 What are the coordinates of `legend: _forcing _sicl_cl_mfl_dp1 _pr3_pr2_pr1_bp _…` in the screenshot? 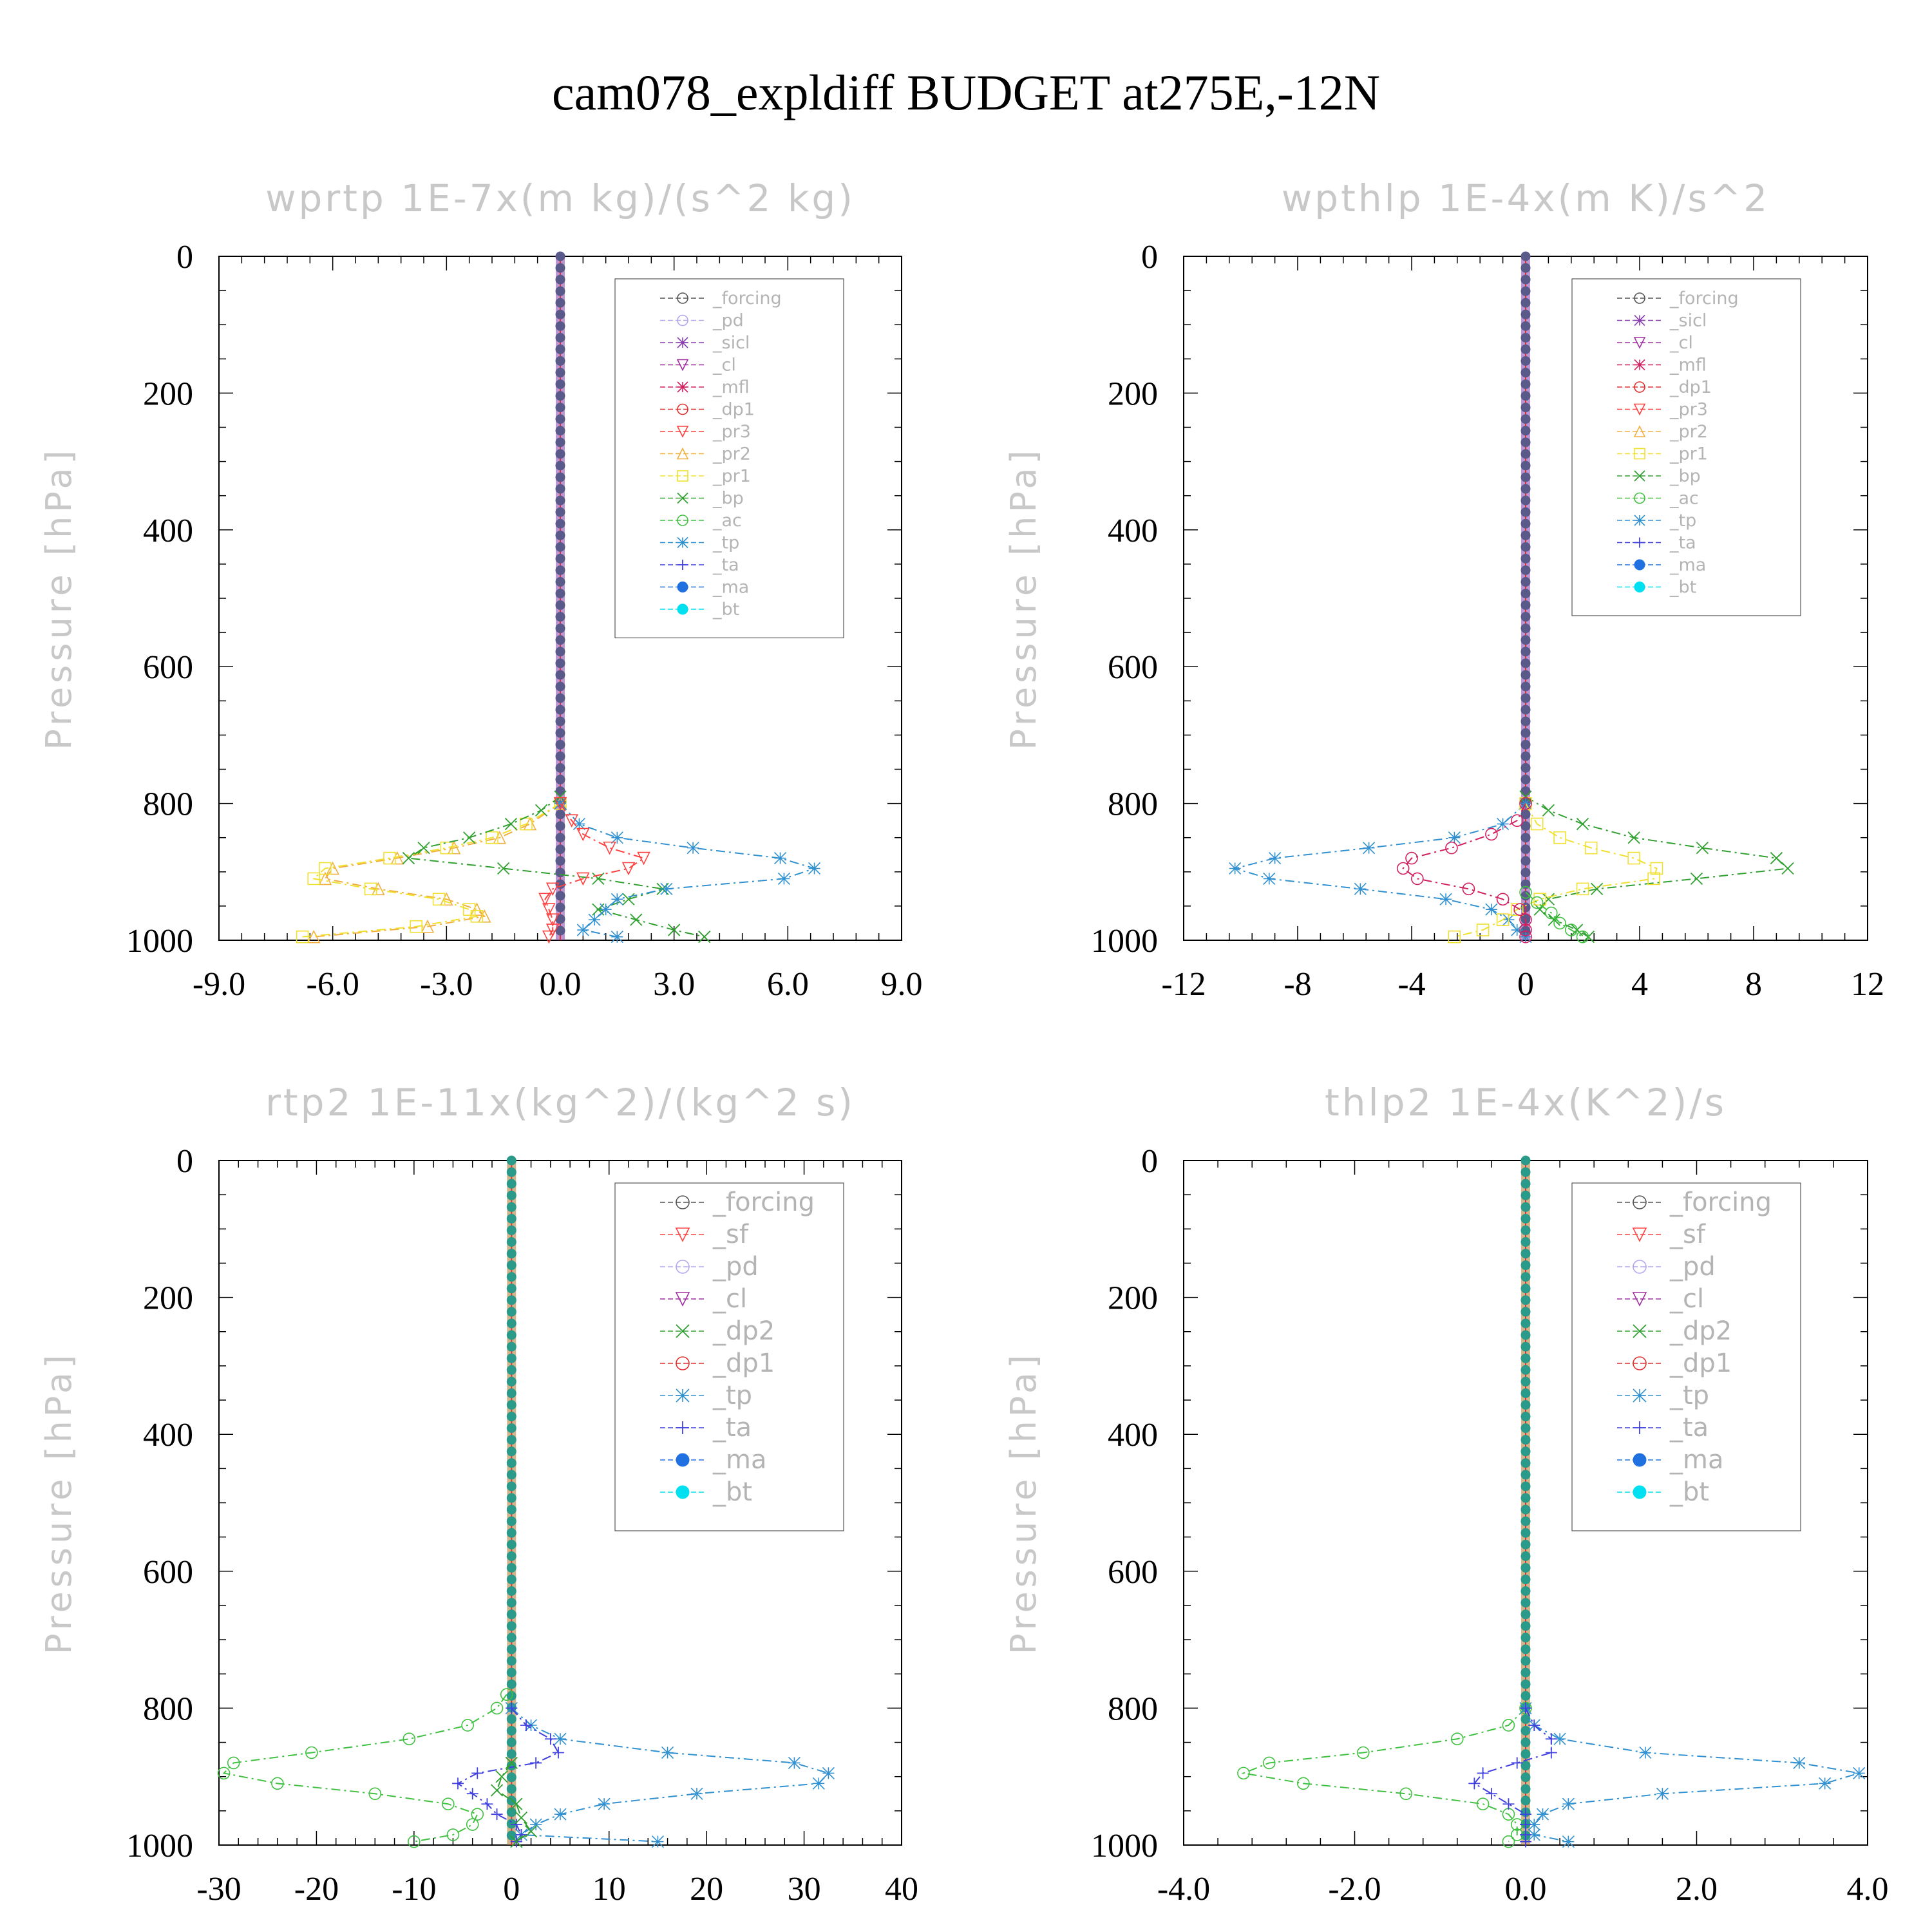 It's located at (1686, 447).